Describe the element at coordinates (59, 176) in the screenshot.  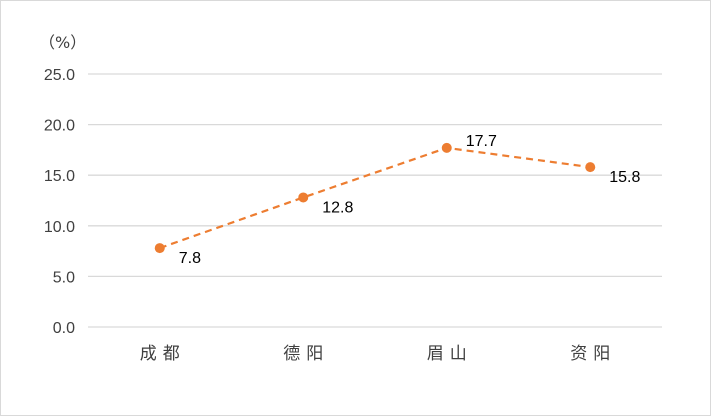
I see `y-tick-label: 15.0` at that location.